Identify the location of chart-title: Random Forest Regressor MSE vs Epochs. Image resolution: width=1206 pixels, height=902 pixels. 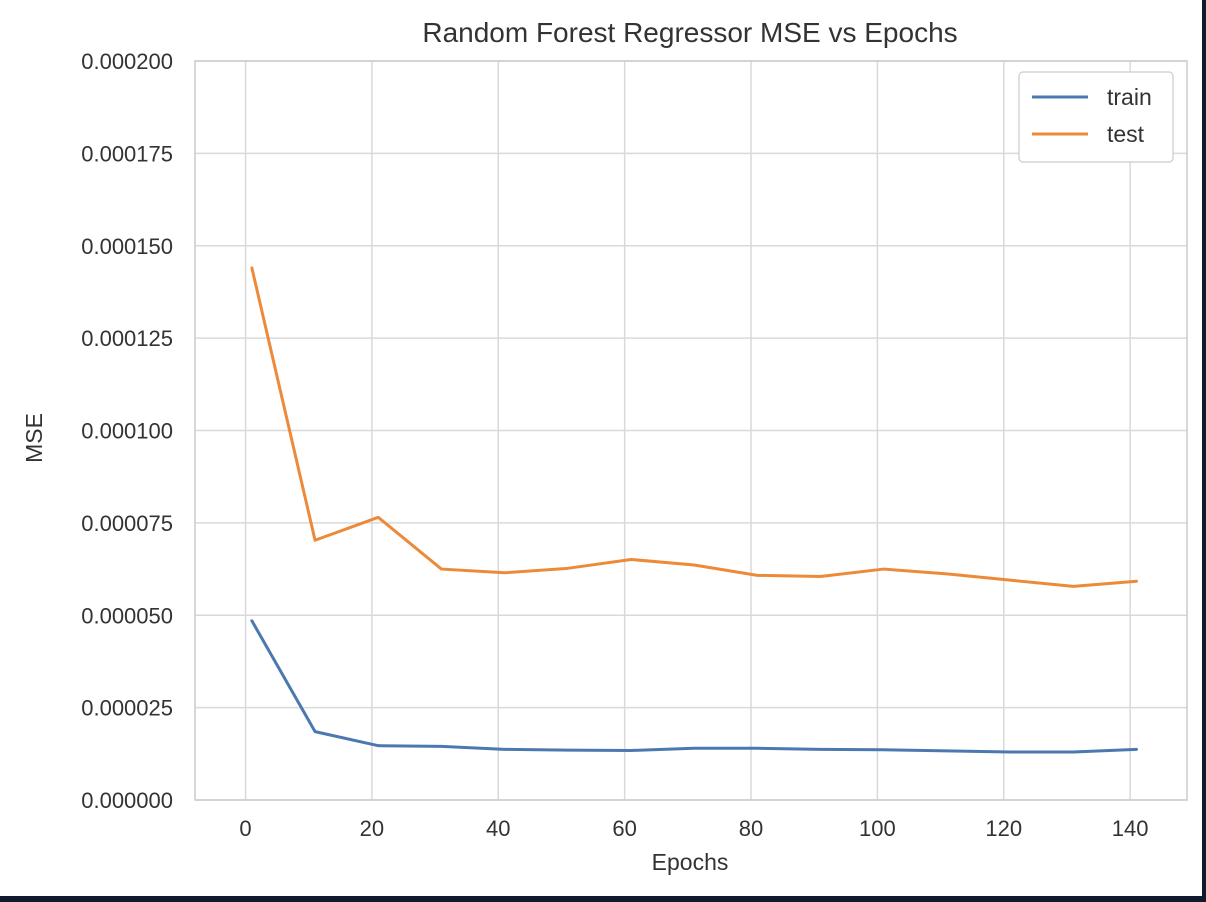
(689, 32).